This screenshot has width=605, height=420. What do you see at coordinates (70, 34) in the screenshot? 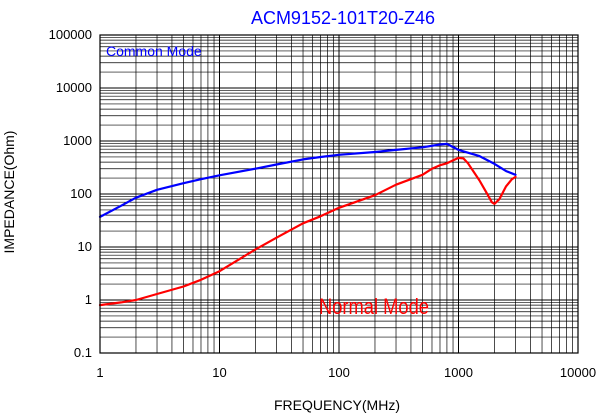
I see `y-tick-label: 100000` at bounding box center [70, 34].